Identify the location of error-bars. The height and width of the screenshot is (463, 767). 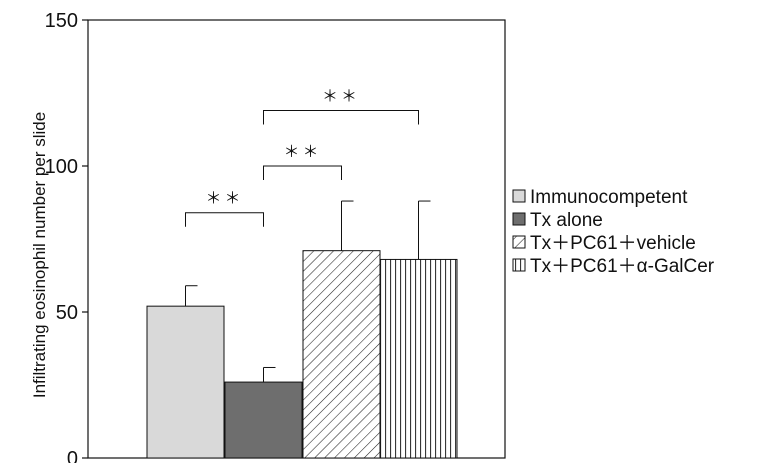
(308, 291).